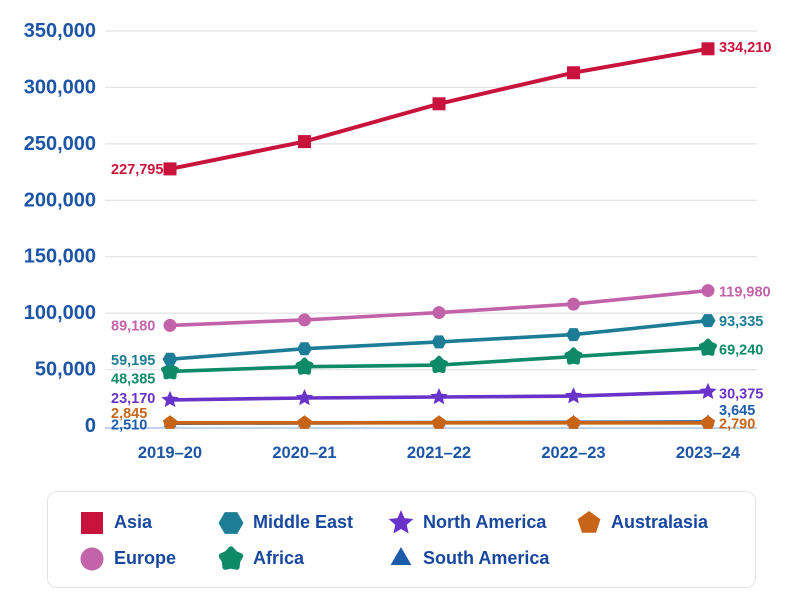 This screenshot has width=800, height=602. I want to click on legend-item-north-america: North America, so click(482, 522).